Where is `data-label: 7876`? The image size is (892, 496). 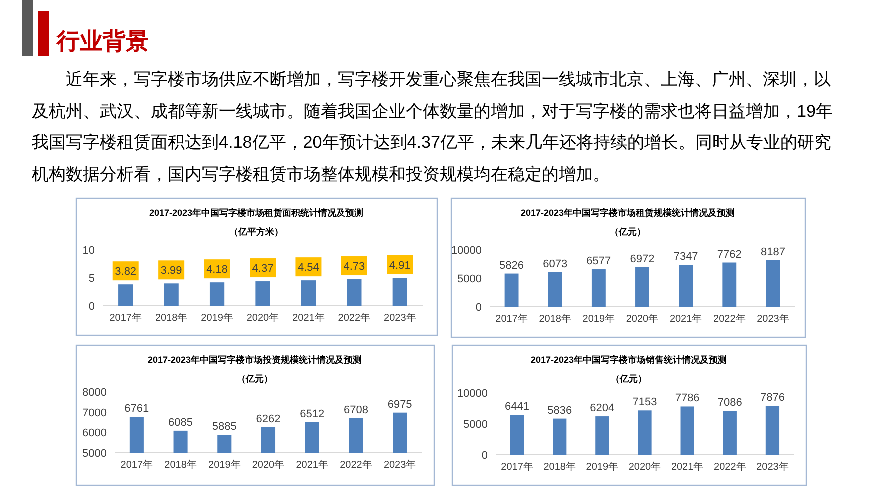
data-label: 7876 is located at coordinates (772, 398).